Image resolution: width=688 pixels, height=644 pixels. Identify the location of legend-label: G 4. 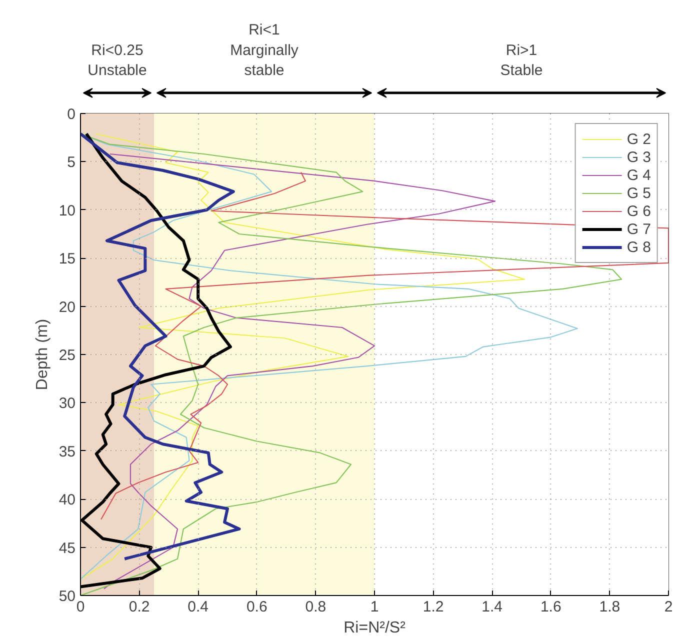
(638, 175).